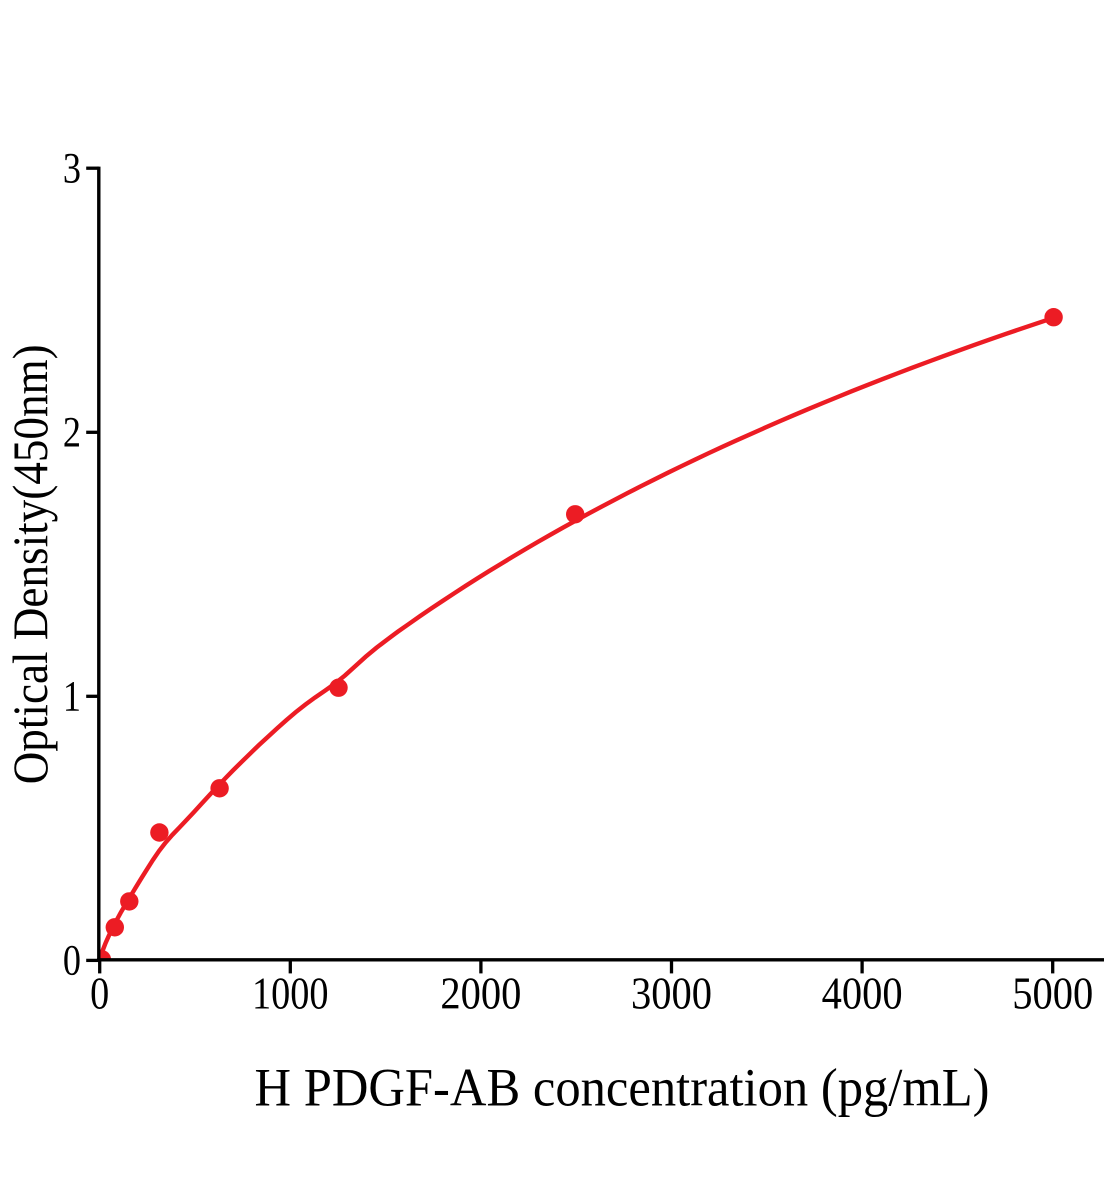  Describe the element at coordinates (30, 564) in the screenshot. I see `svg-text: Optical Density(450nm)` at that location.